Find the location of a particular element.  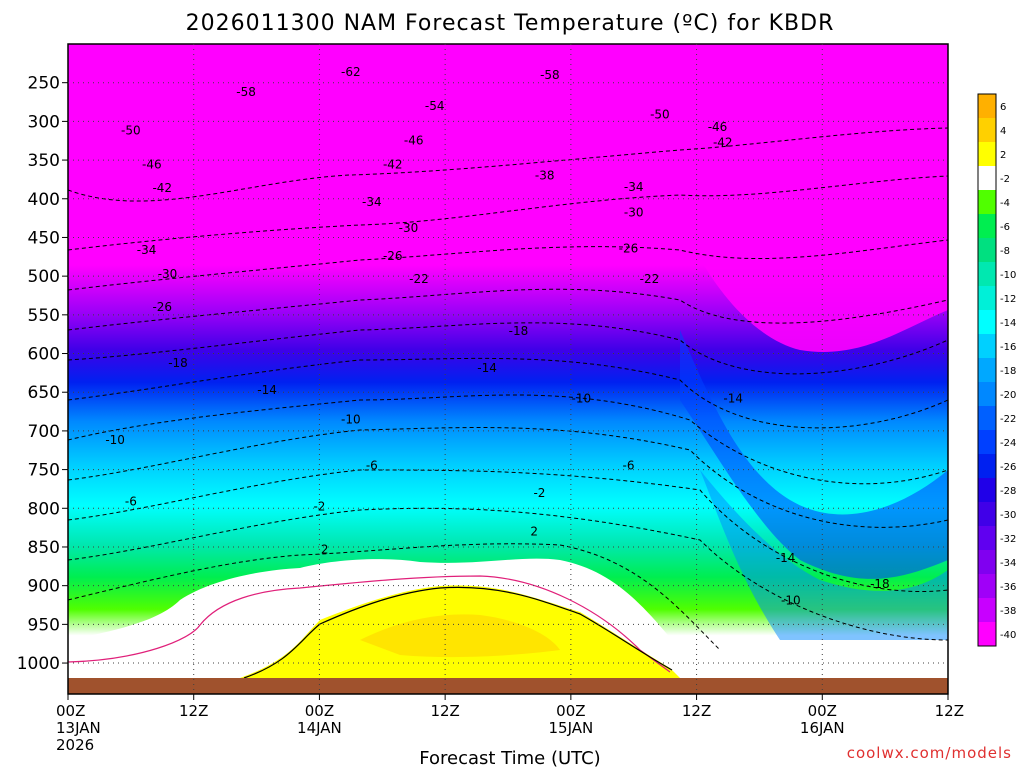

x-tick-label: 15JAN is located at coordinates (570, 728).